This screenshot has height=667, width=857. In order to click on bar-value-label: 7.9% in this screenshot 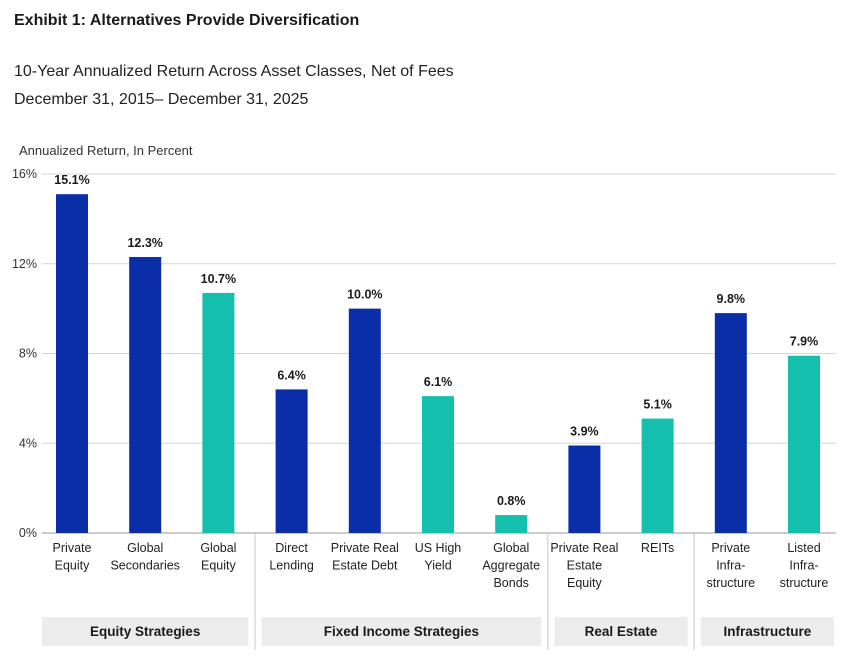, I will do `click(804, 342)`.